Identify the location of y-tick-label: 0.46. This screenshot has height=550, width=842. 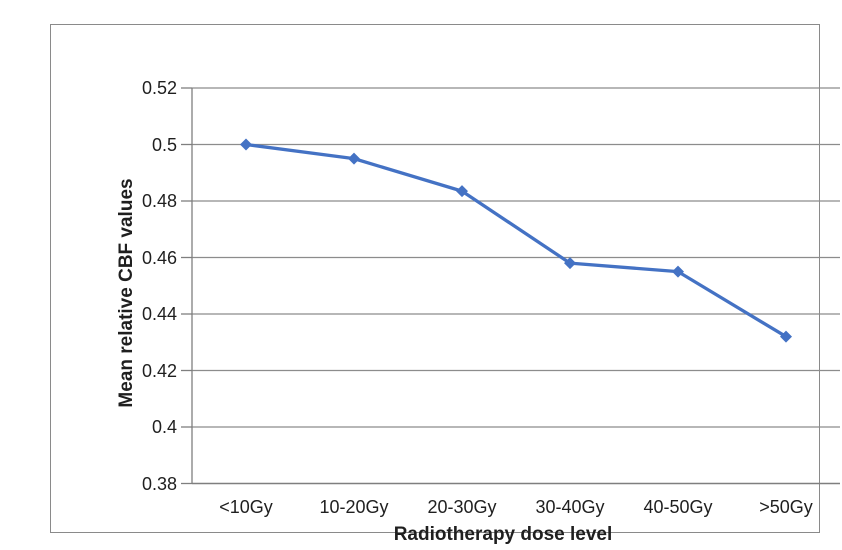
(159, 257).